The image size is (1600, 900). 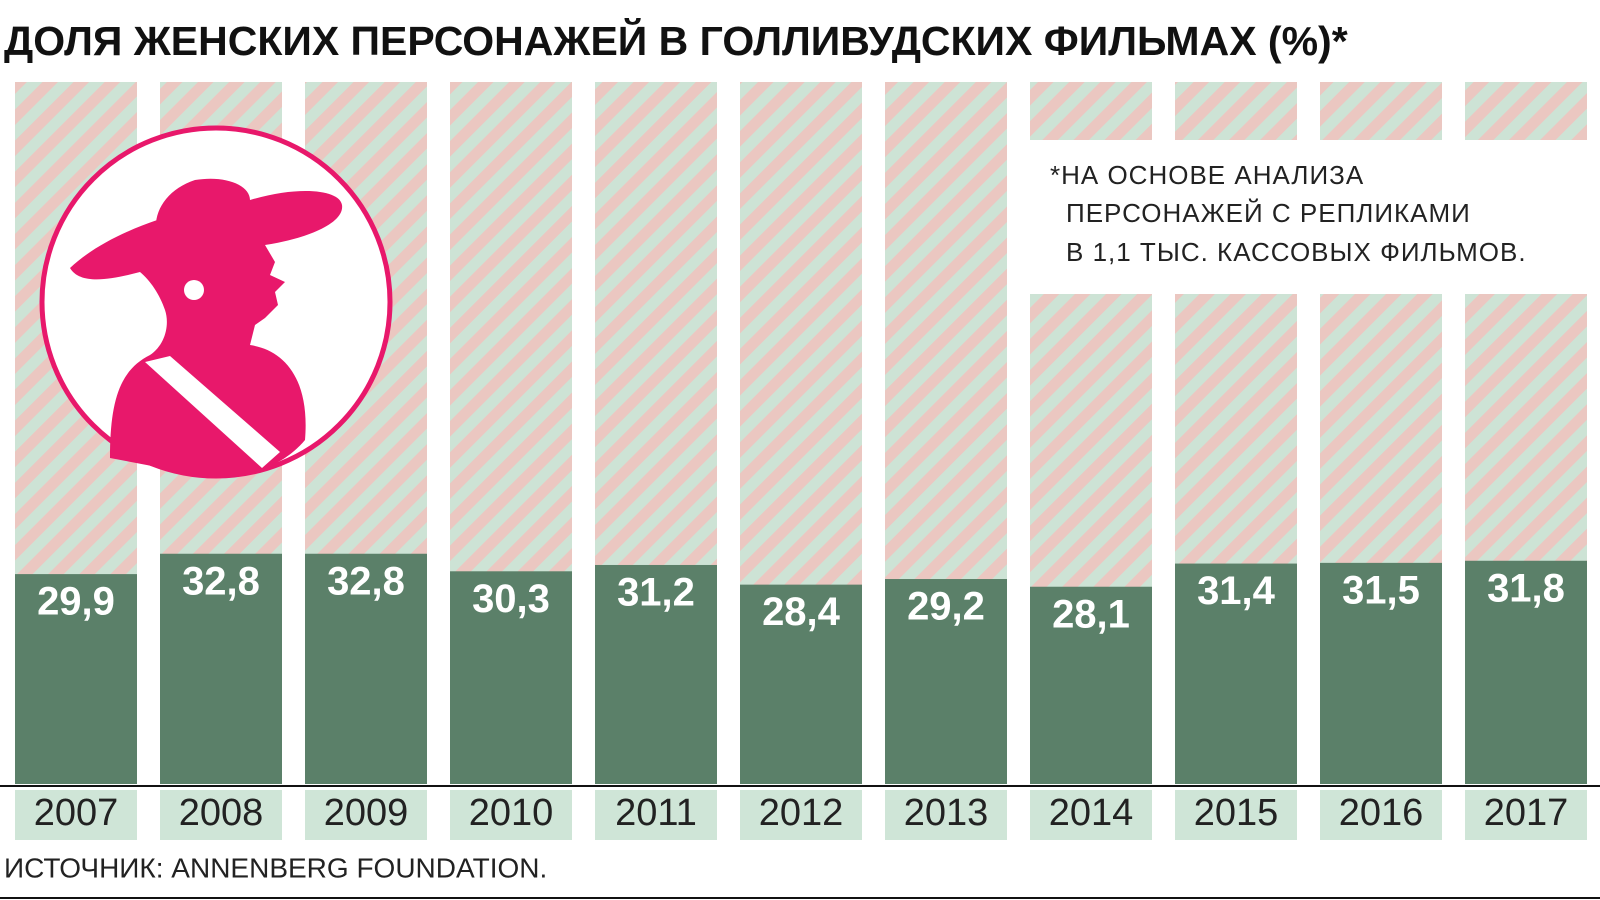 I want to click on value-label: 31,5, so click(x=1381, y=590).